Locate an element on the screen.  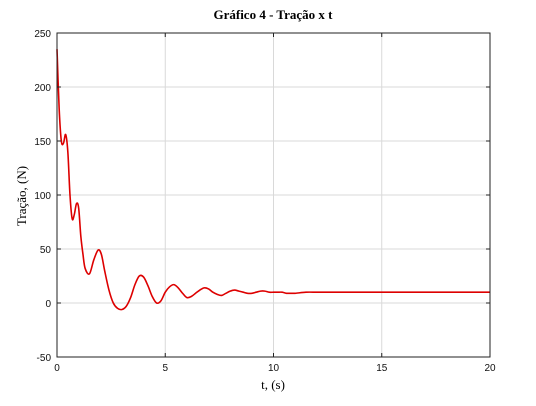
y-tick-label: -50 is located at coordinates (44, 358).